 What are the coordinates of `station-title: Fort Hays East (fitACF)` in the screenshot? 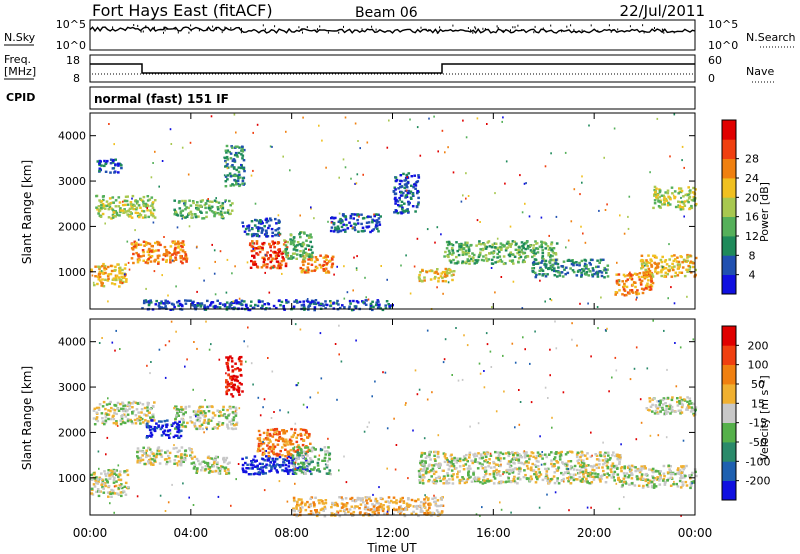 It's located at (182, 10).